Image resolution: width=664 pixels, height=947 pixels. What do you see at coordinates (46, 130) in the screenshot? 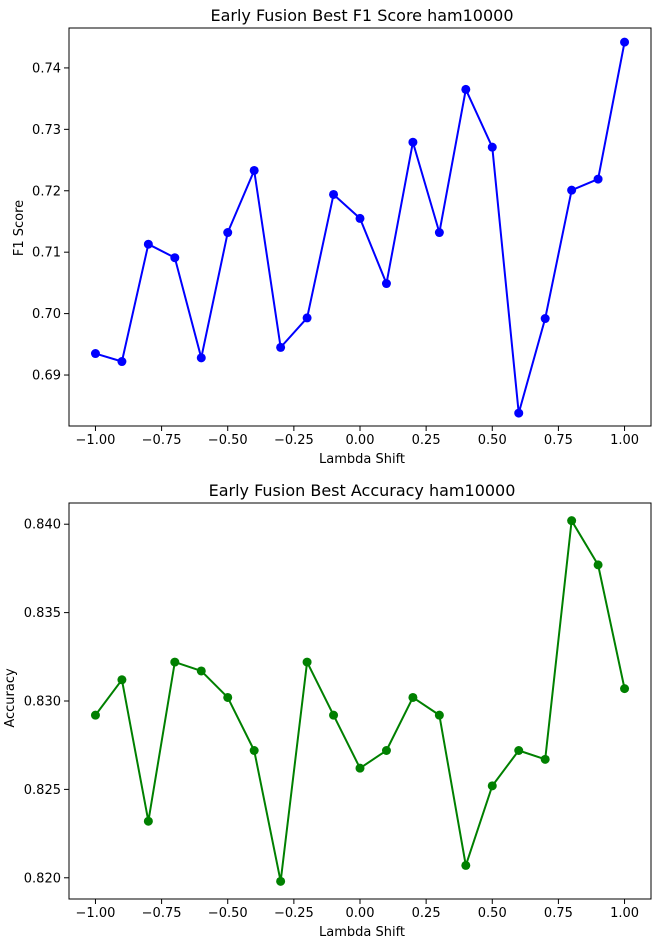
I see `f1-ytick-label: 0.73` at bounding box center [46, 130].